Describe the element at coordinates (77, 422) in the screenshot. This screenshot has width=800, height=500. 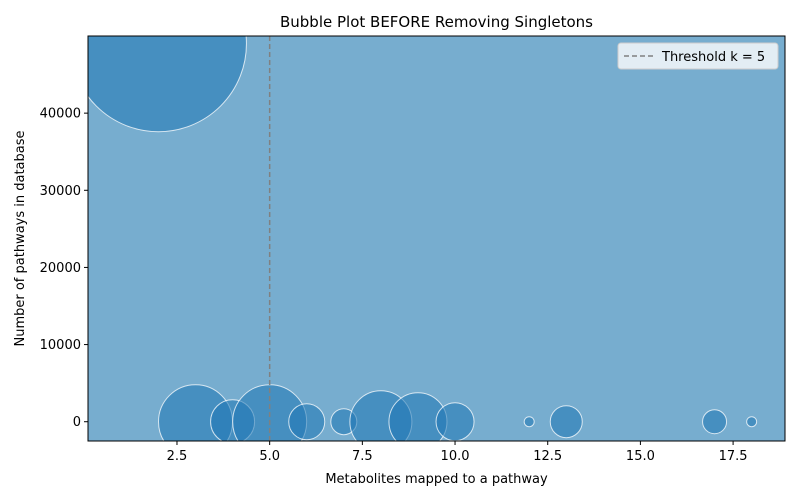
I see `y-tick-label: 0` at that location.